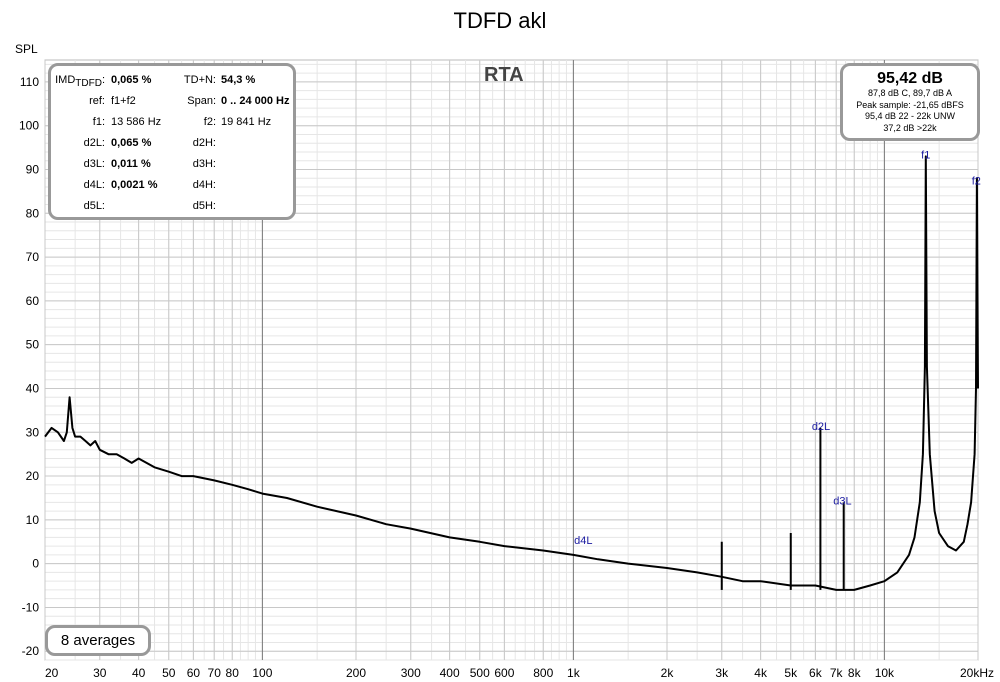  I want to click on tdn-value: 54,3 %, so click(238, 80).